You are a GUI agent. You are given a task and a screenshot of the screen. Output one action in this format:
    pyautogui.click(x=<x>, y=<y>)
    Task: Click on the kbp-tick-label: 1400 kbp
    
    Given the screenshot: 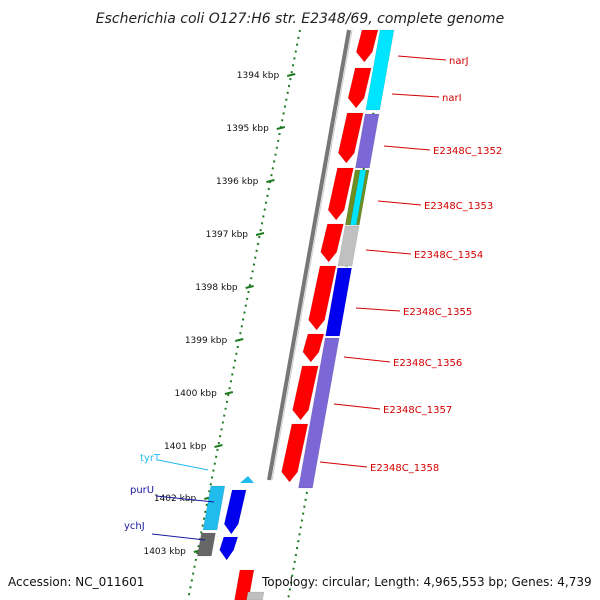 What is the action you would take?
    pyautogui.click(x=195, y=394)
    